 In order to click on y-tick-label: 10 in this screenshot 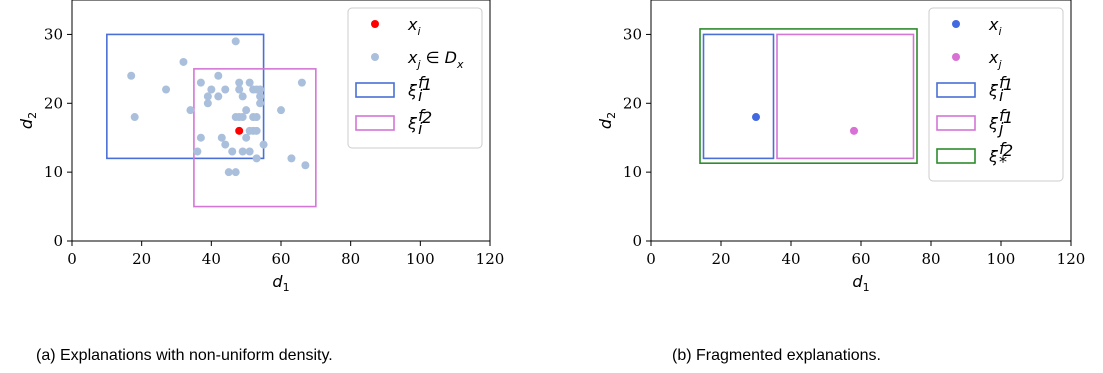, I will do `click(53, 172)`.